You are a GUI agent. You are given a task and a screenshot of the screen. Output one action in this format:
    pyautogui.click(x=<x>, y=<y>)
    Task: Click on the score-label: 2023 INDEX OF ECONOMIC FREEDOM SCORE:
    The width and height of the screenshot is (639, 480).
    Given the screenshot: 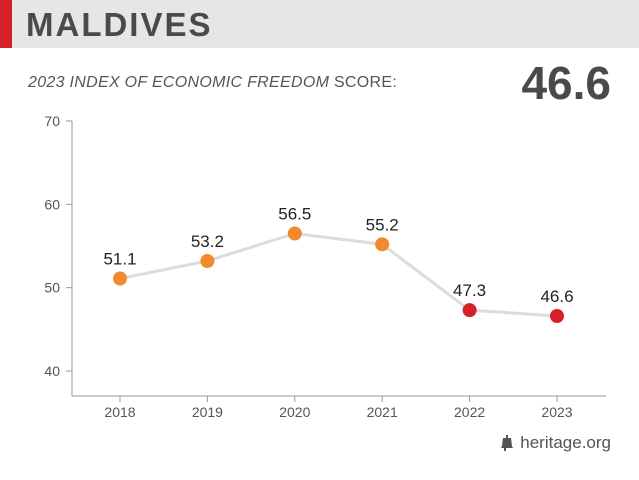 What is the action you would take?
    pyautogui.click(x=212, y=83)
    